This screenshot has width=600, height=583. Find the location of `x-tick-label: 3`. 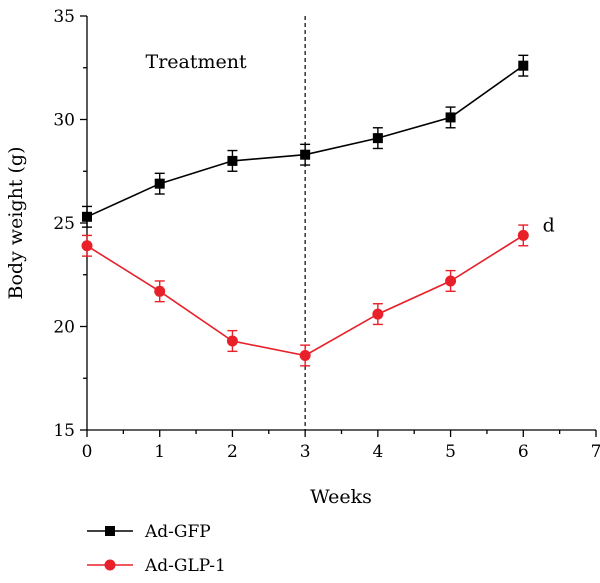

x-tick-label: 3 is located at coordinates (305, 452).